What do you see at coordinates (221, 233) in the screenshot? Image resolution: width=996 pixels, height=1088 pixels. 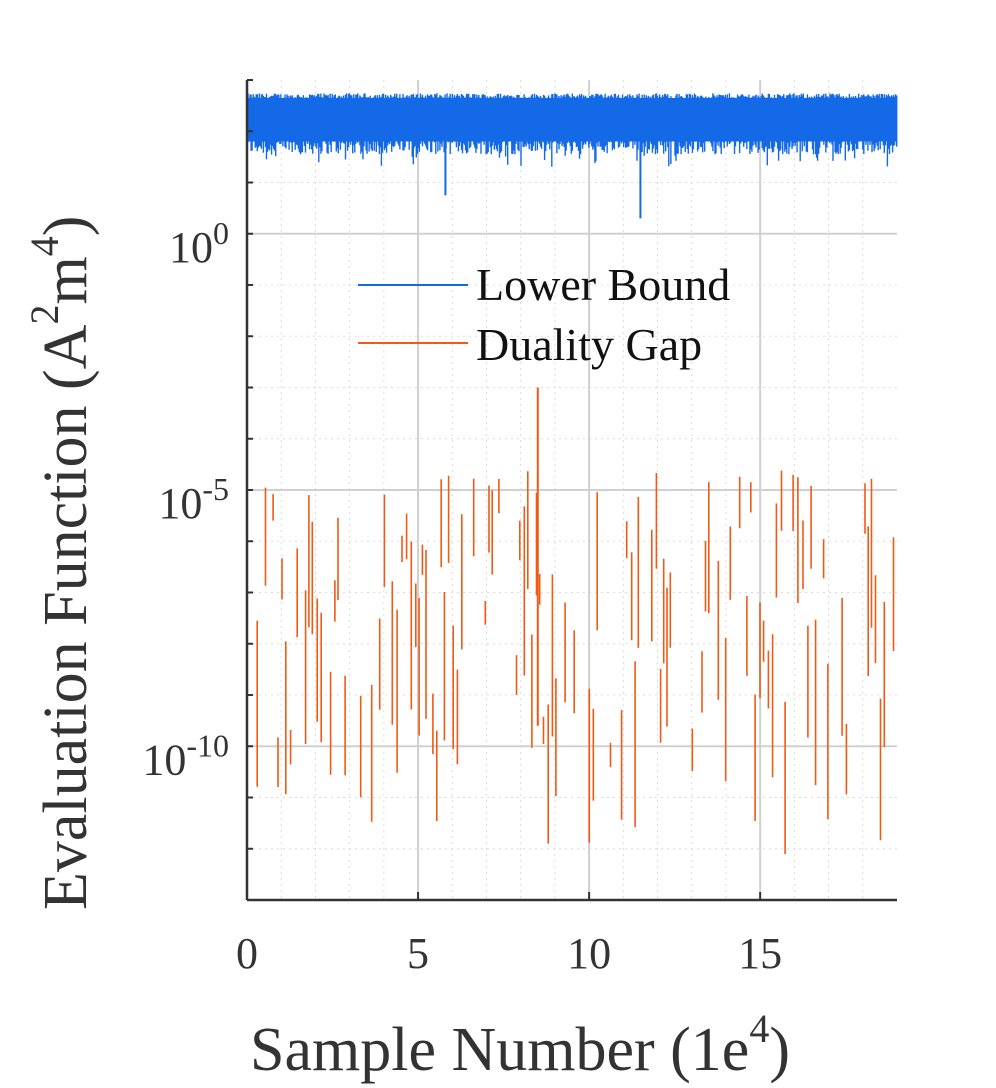 I see `y-tick-label-exponent: 0` at bounding box center [221, 233].